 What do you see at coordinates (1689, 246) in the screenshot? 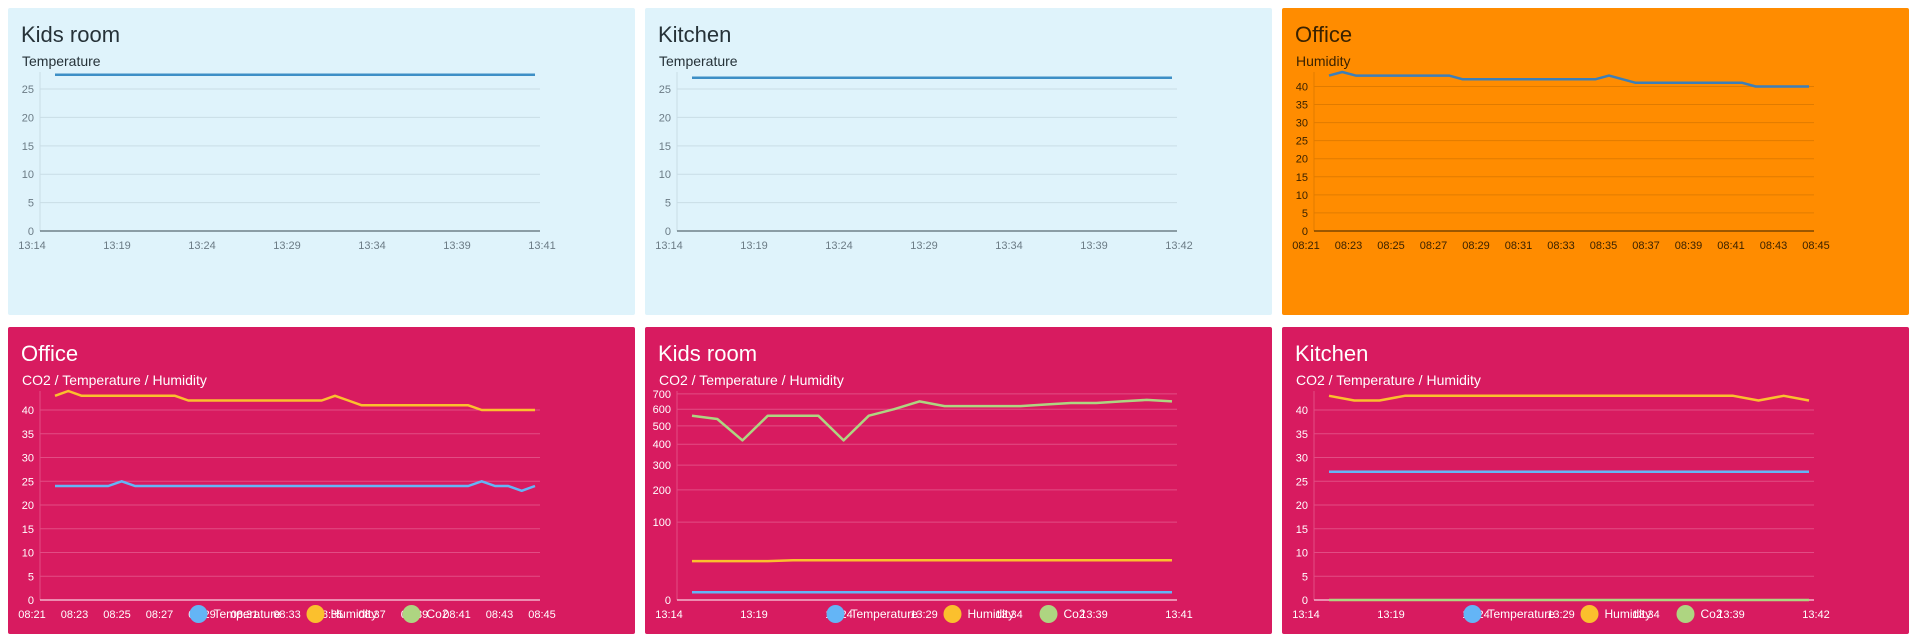
I see `x-tick-label: 08:39` at bounding box center [1689, 246].